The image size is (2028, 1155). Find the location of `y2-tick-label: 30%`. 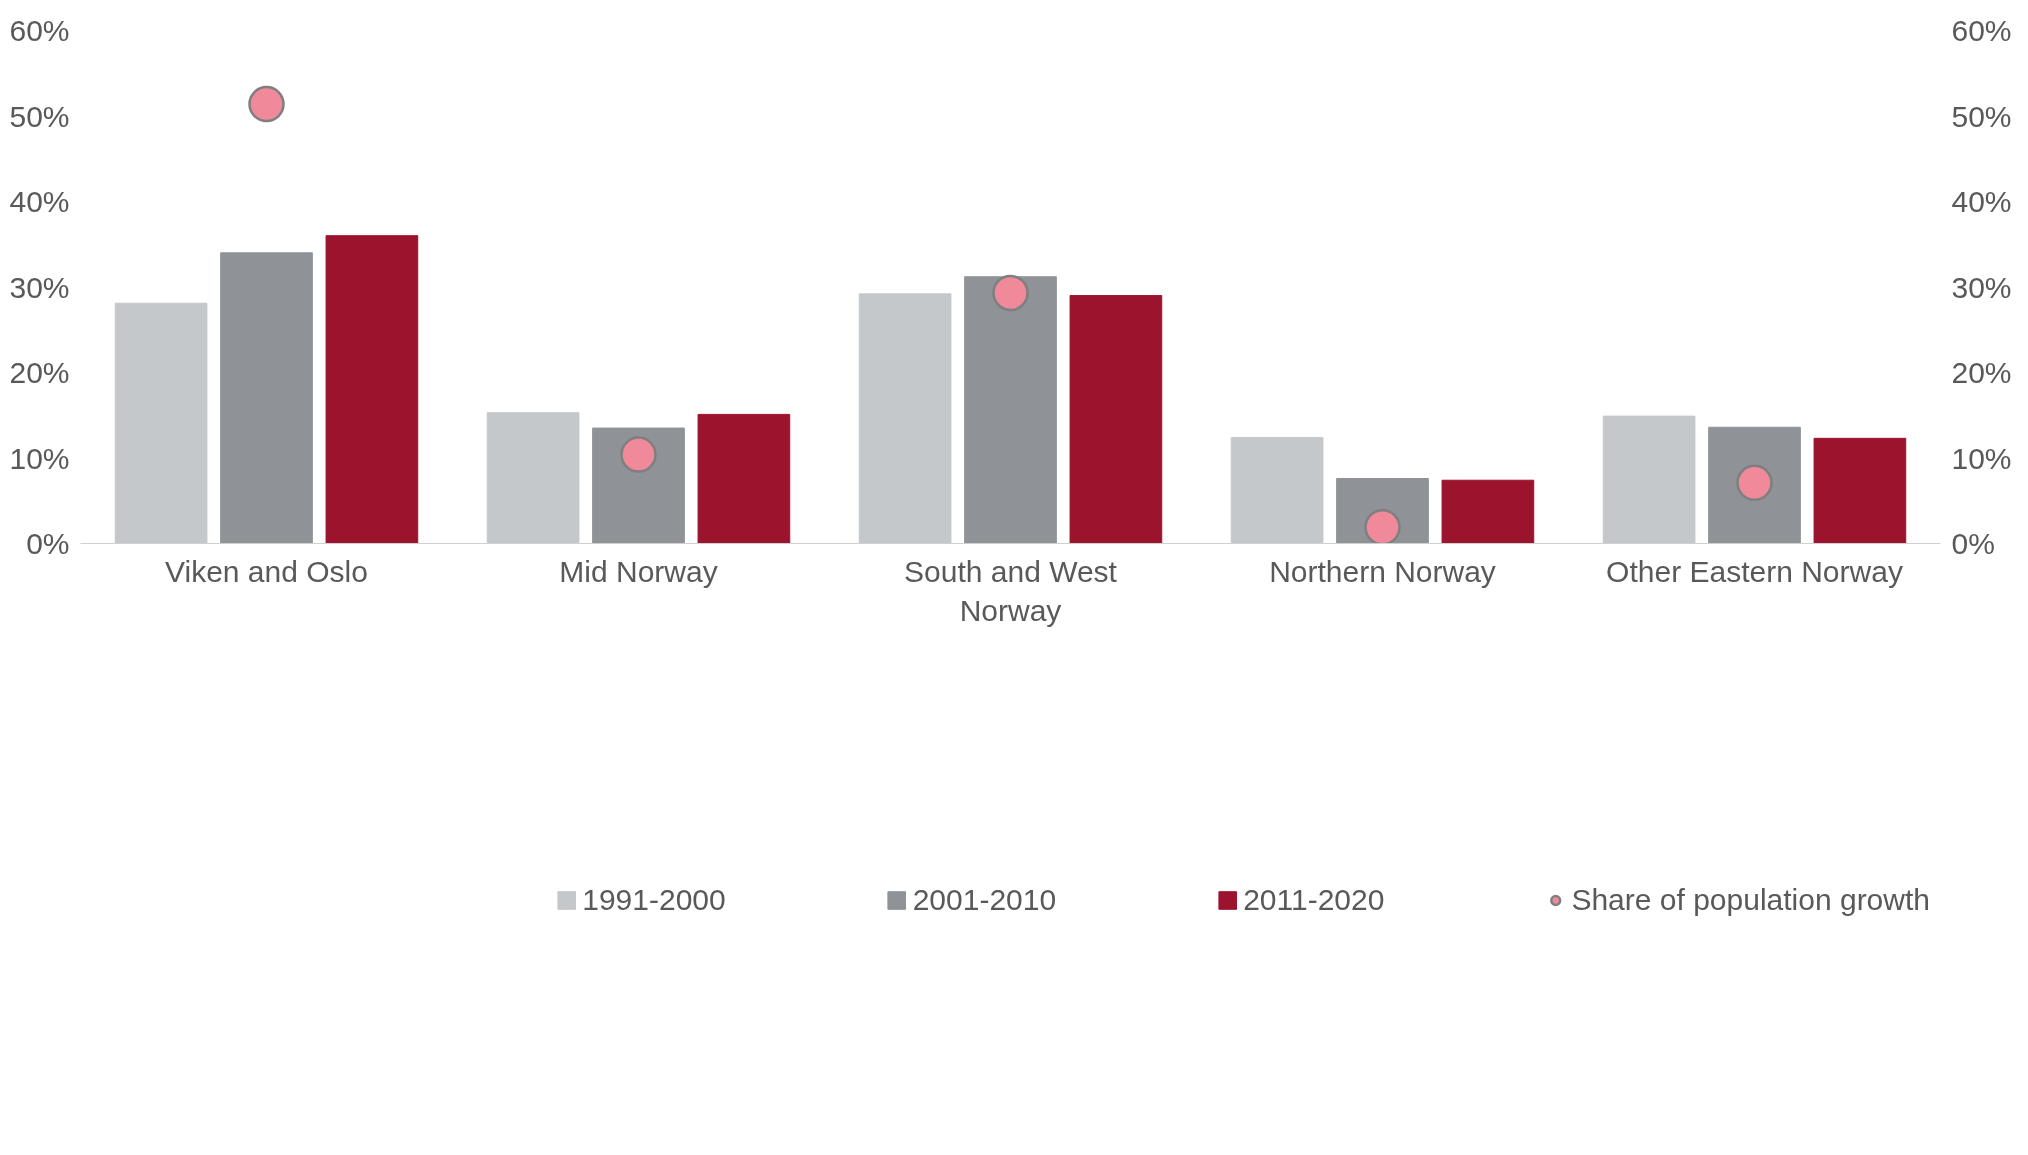

y2-tick-label: 30% is located at coordinates (1981, 287).